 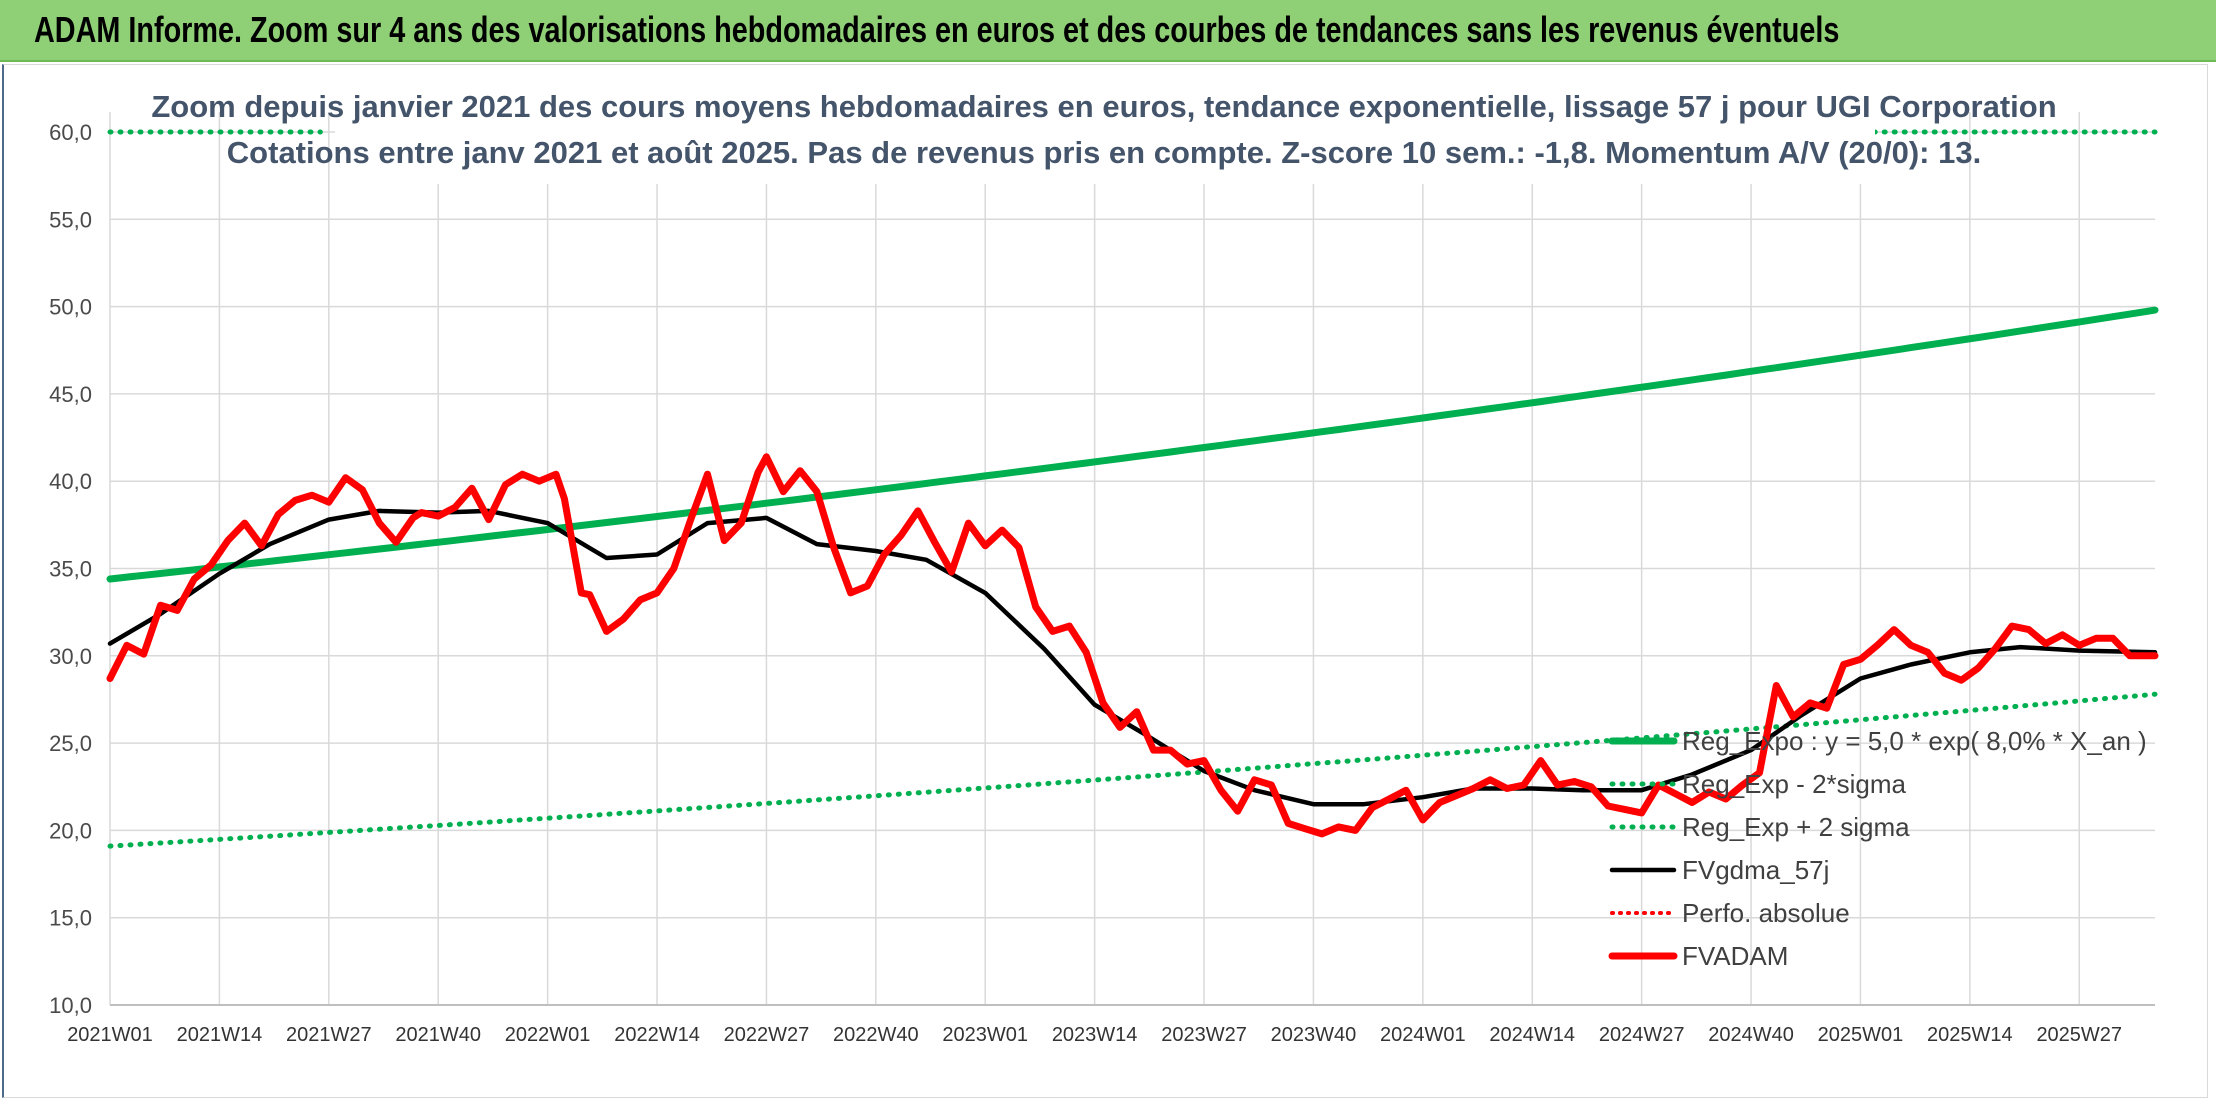 I want to click on x-tick-label: 2024W01, so click(x=1423, y=1035).